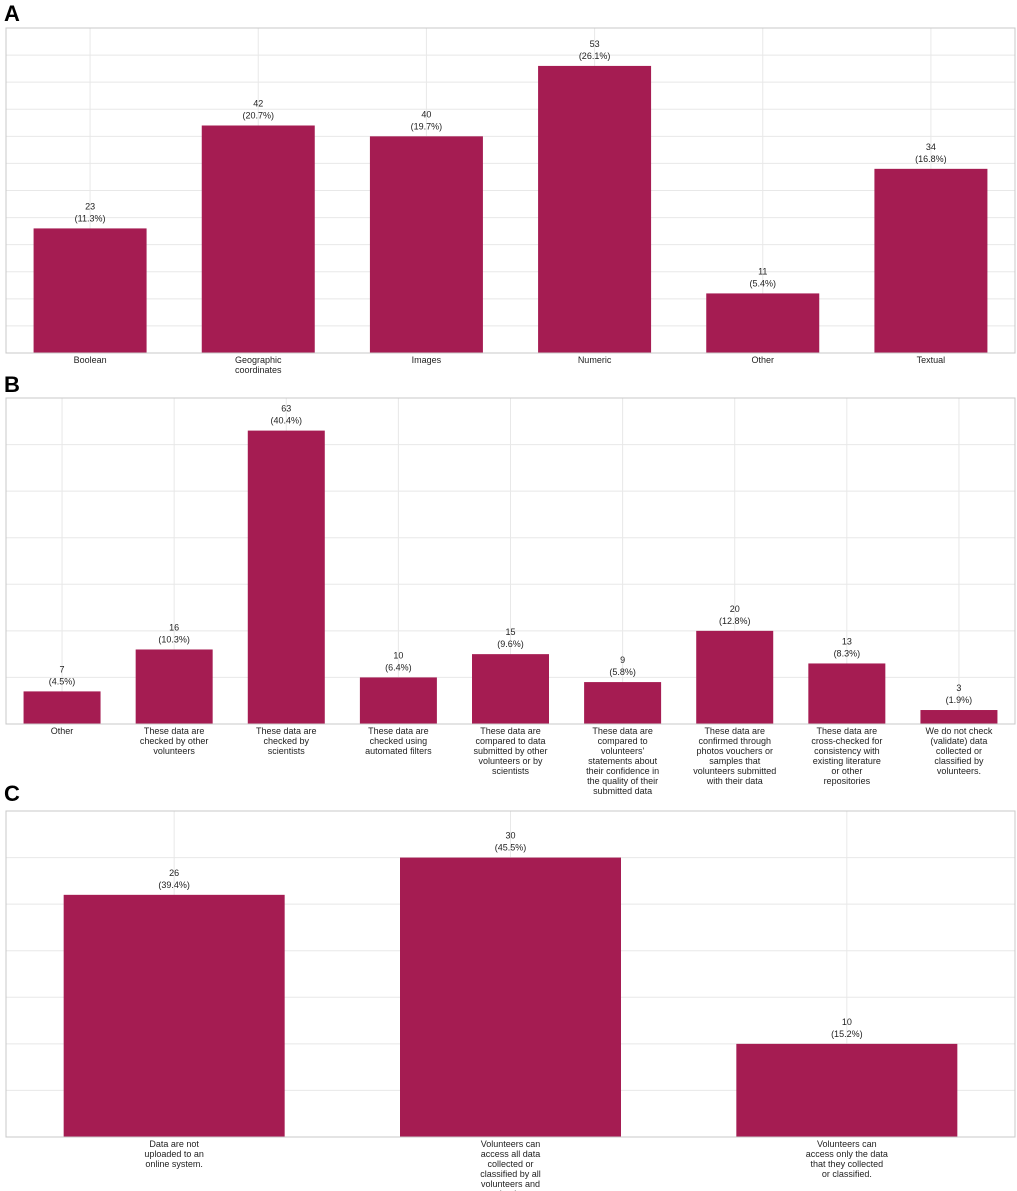 Image resolution: width=1017 pixels, height=1191 pixels. What do you see at coordinates (595, 44) in the screenshot?
I see `data-label-count: 53` at bounding box center [595, 44].